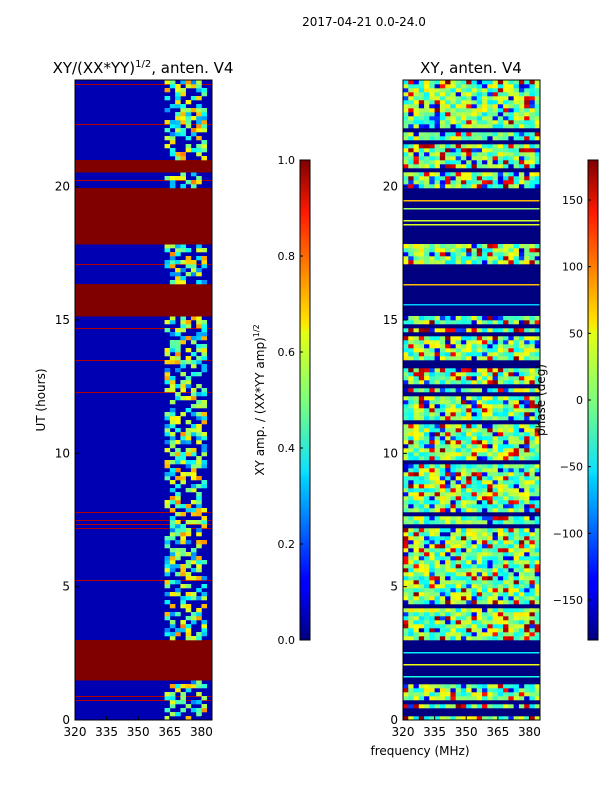 Image resolution: width=600 pixels, height=800 pixels. What do you see at coordinates (568, 600) in the screenshot?
I see `colorbar2-tick-label: −150` at bounding box center [568, 600].